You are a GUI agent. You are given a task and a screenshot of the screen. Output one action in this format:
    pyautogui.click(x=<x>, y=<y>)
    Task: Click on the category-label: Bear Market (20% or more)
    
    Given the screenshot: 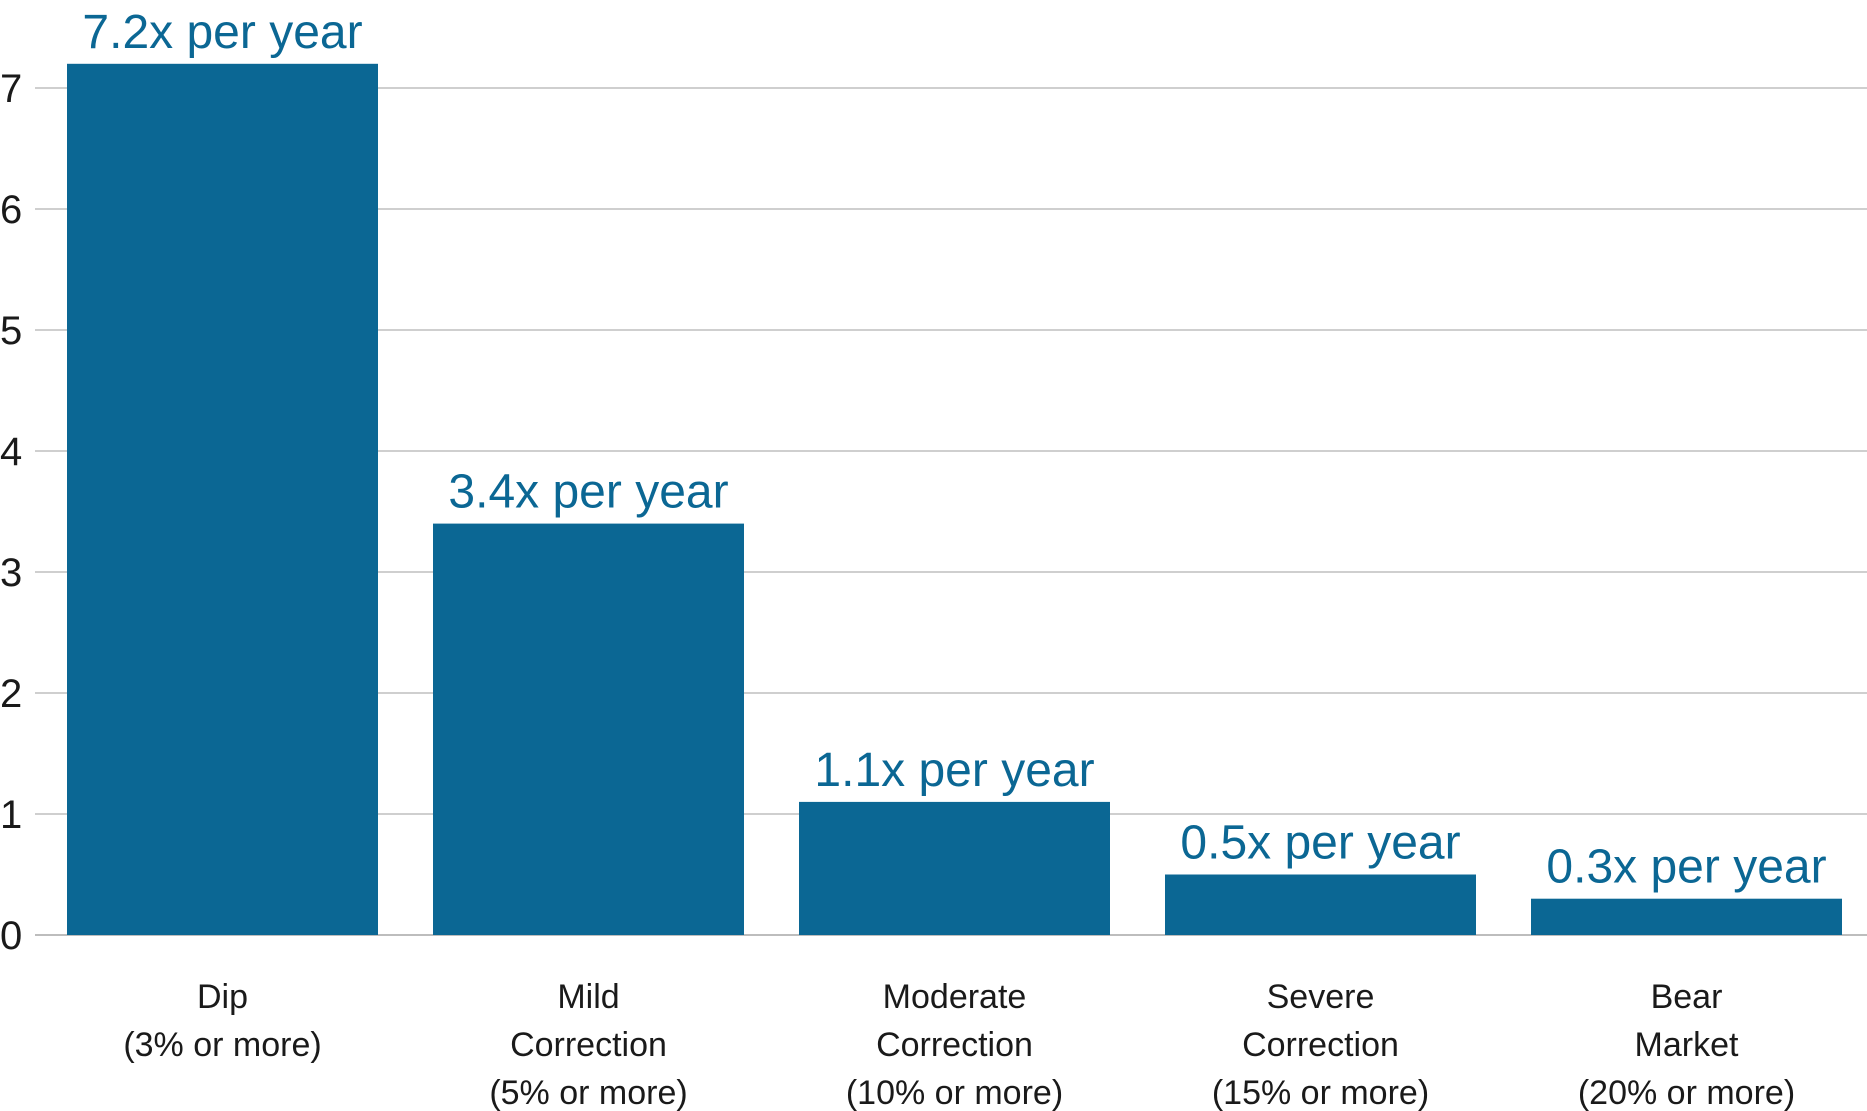 What is the action you would take?
    pyautogui.click(x=1686, y=1044)
    